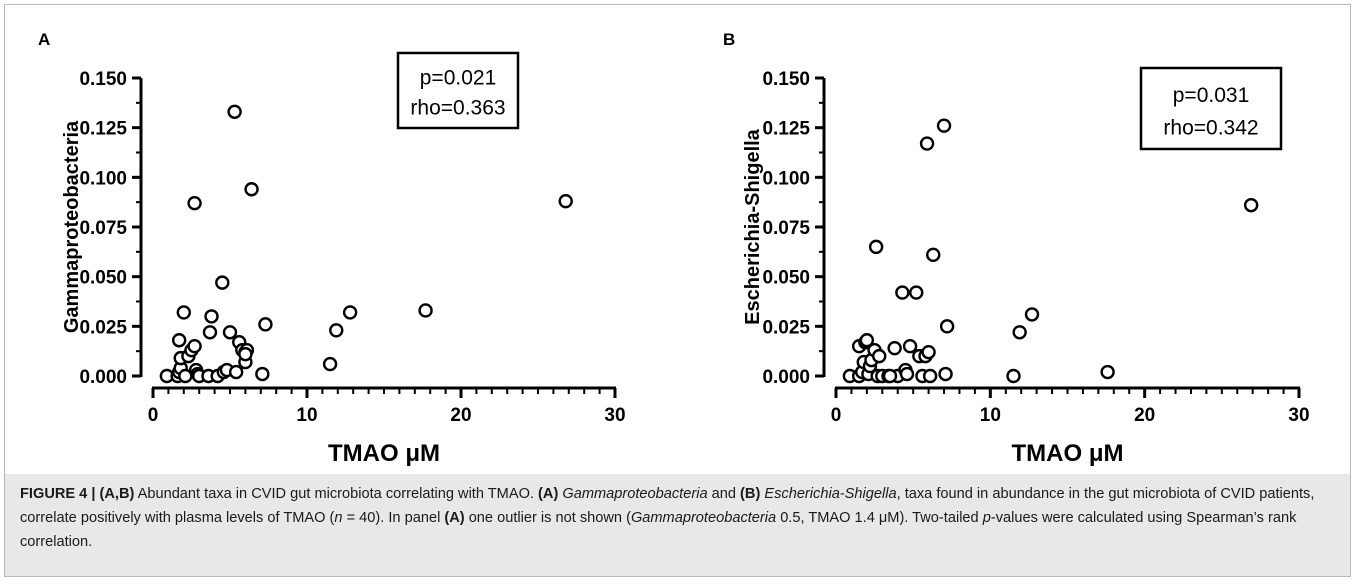  What do you see at coordinates (72, 226) in the screenshot?
I see `y-axis-title: Gammaproteobacteria` at bounding box center [72, 226].